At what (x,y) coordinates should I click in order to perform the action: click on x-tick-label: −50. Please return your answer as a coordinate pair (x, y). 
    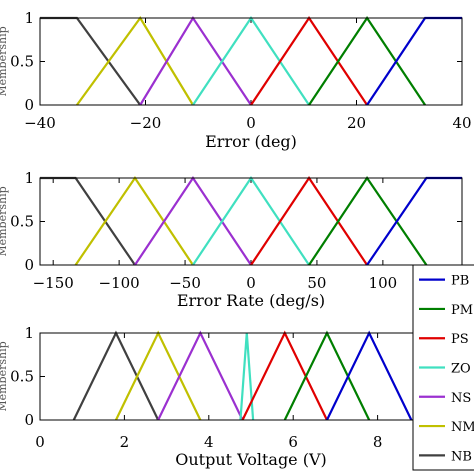
    Looking at the image, I should click on (185, 283).